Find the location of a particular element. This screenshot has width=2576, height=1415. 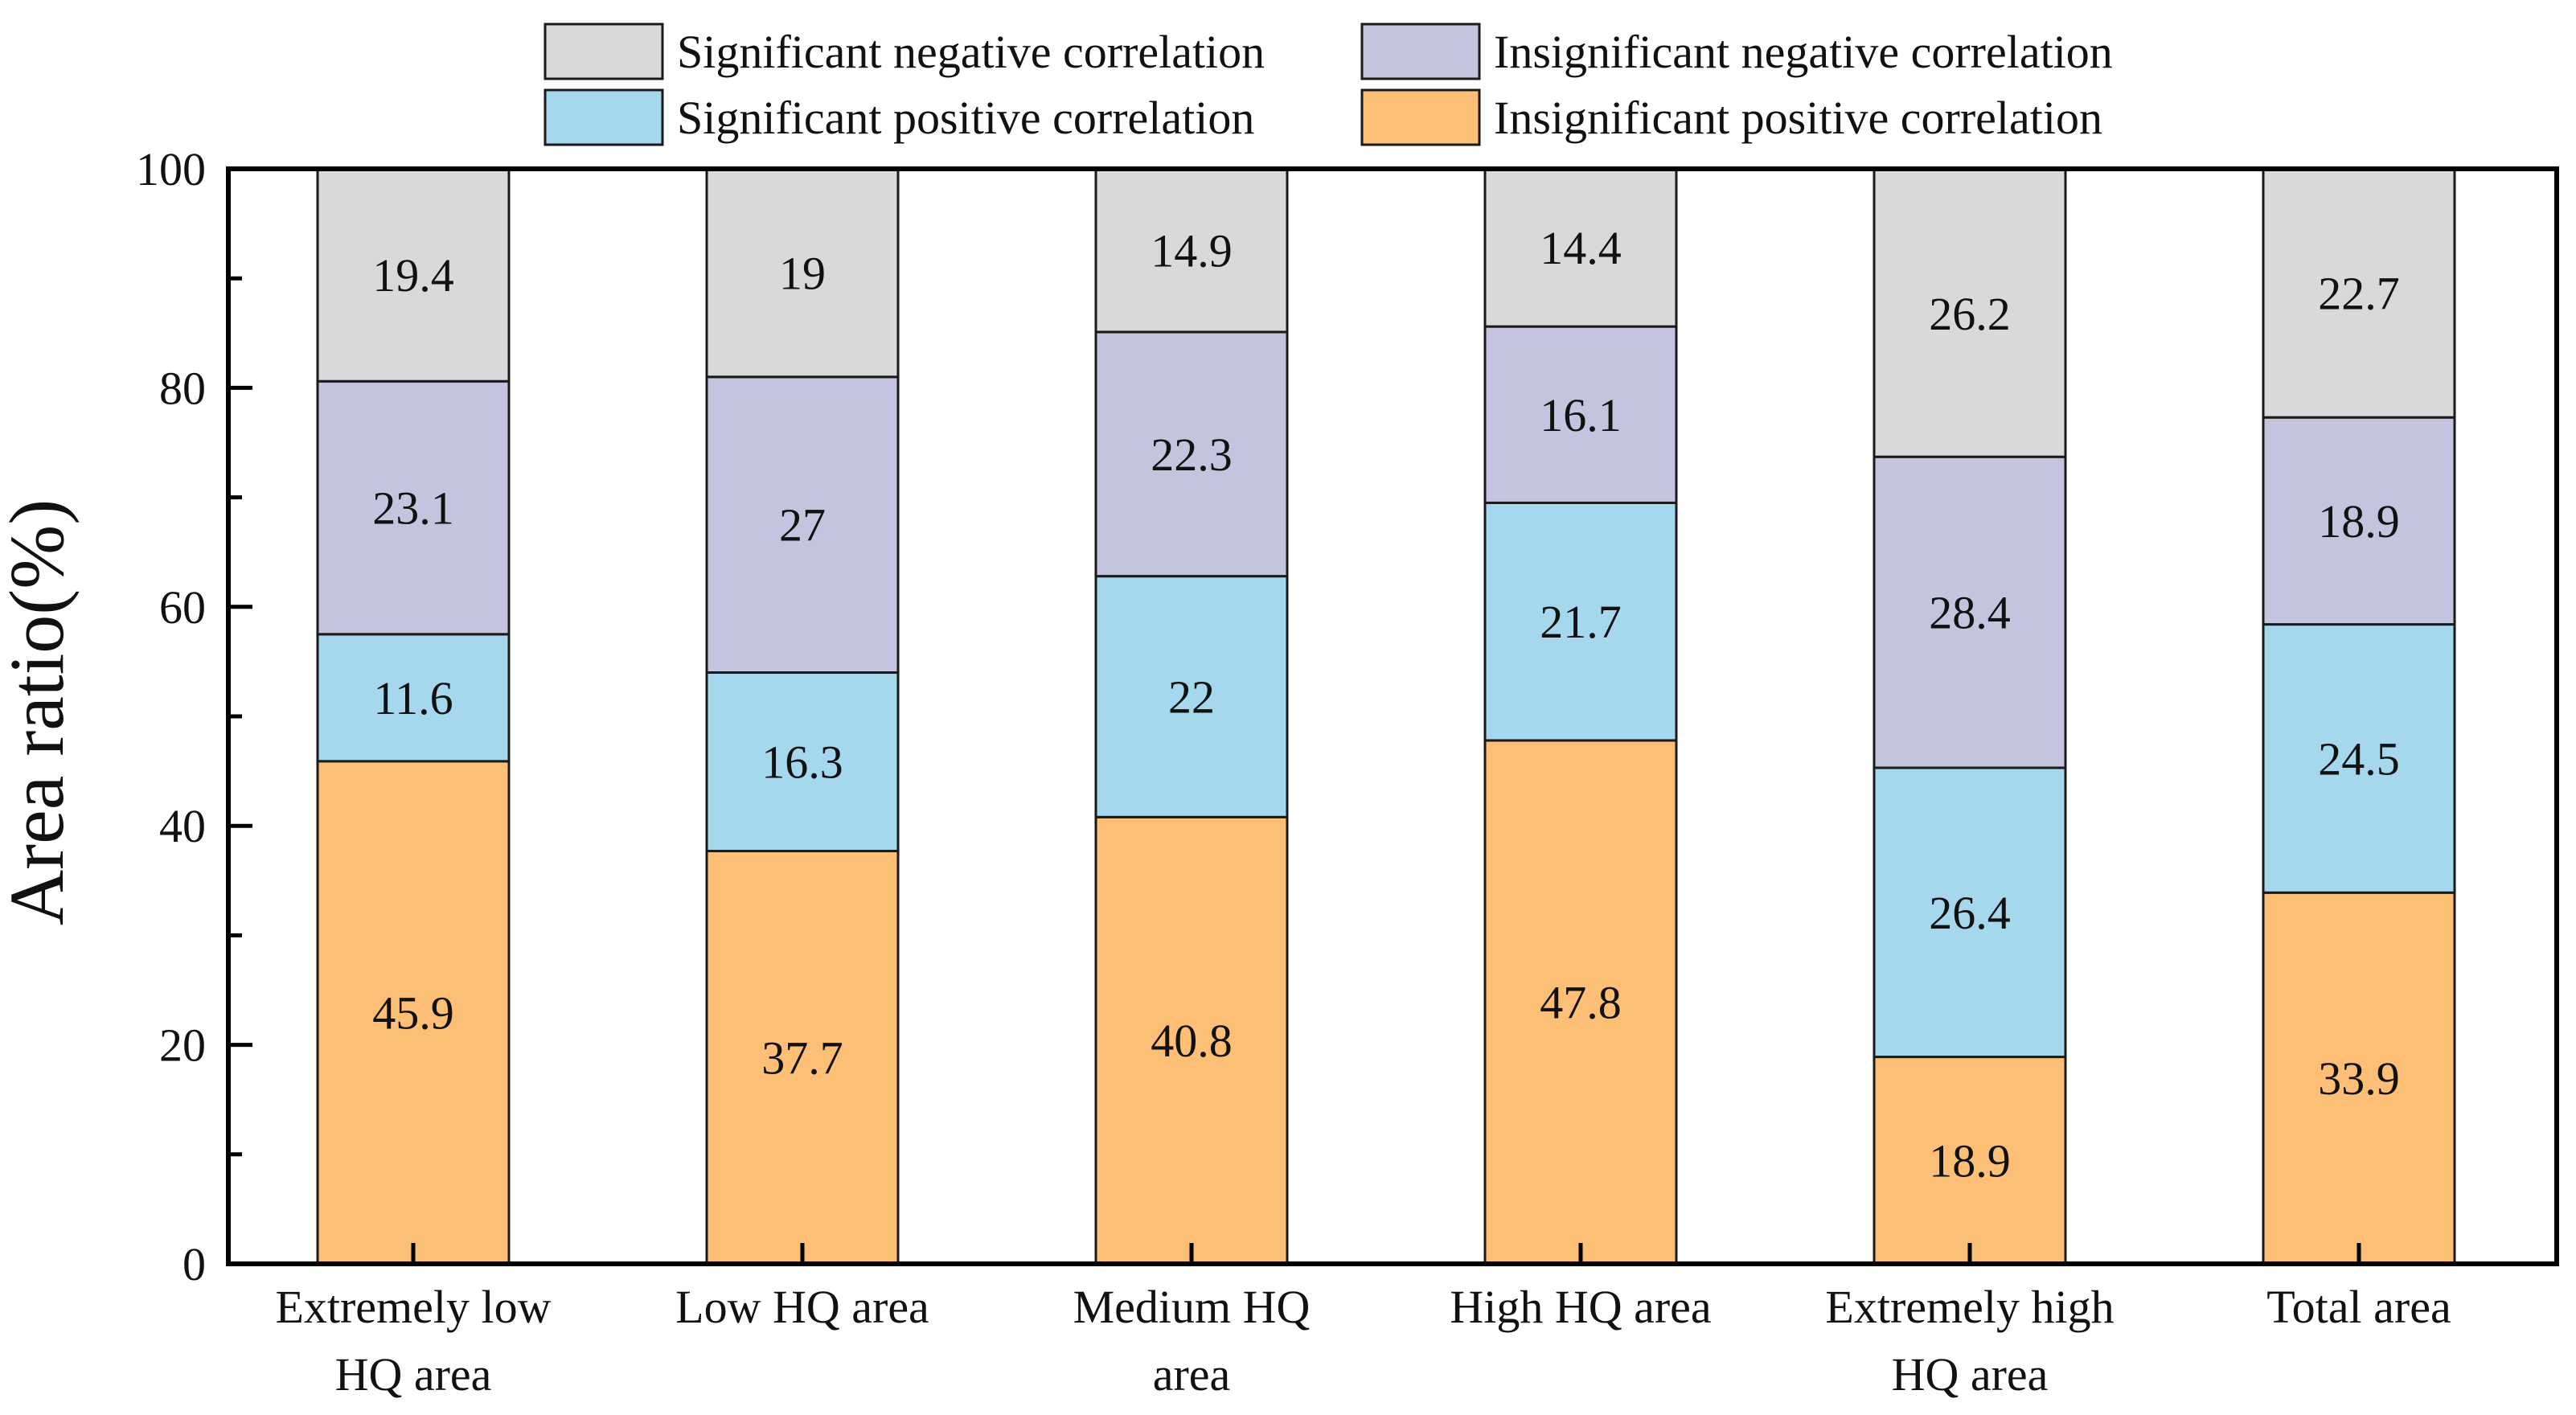

data-label: 11.6 is located at coordinates (413, 698).